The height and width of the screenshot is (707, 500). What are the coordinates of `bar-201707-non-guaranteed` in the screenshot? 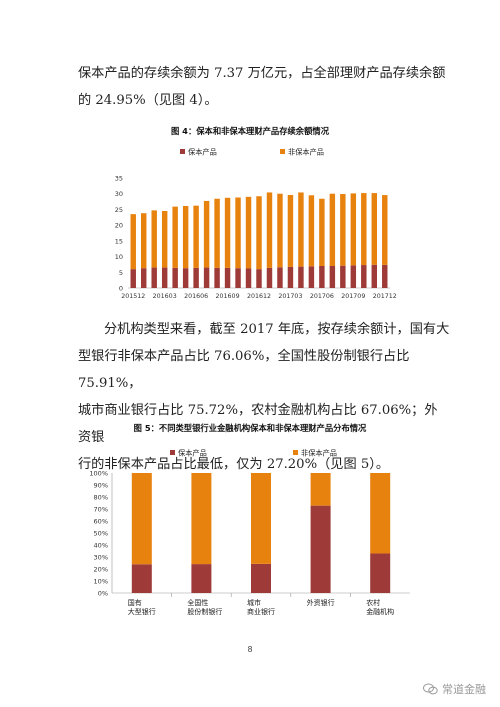 It's located at (332, 229).